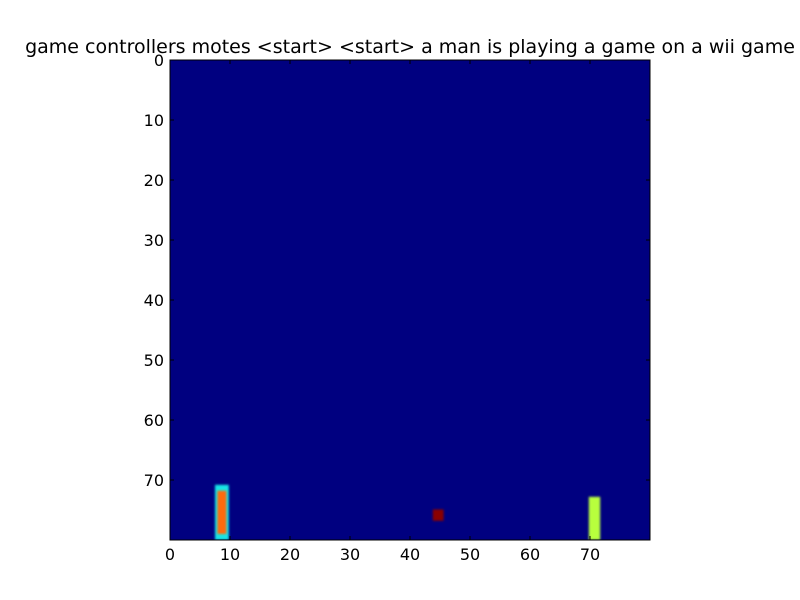  Describe the element at coordinates (438, 515) in the screenshot. I see `heatmap-ball` at that location.